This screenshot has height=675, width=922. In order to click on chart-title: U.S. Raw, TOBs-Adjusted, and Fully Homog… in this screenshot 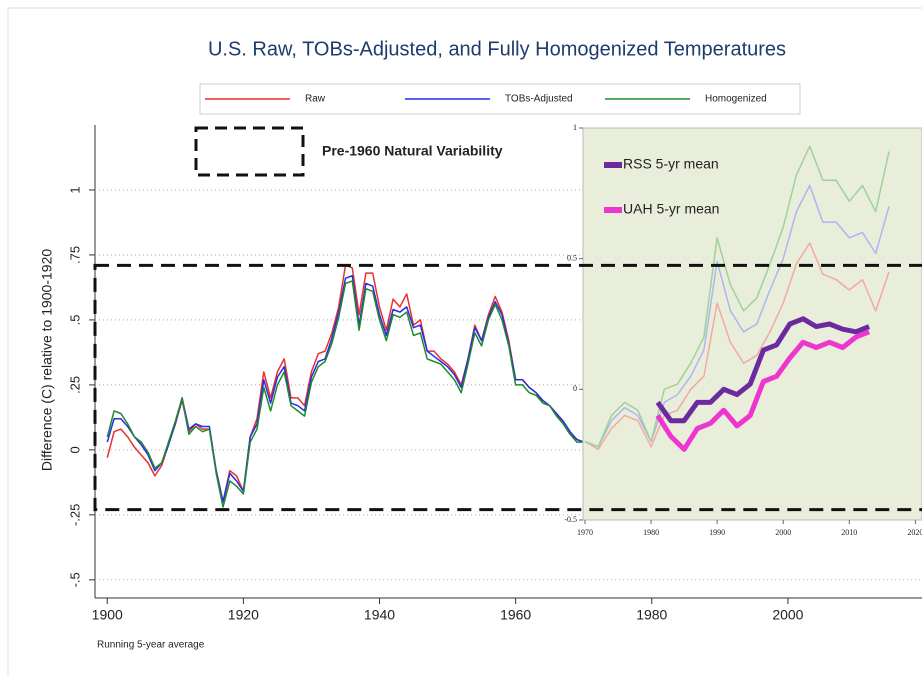, I will do `click(497, 49)`.